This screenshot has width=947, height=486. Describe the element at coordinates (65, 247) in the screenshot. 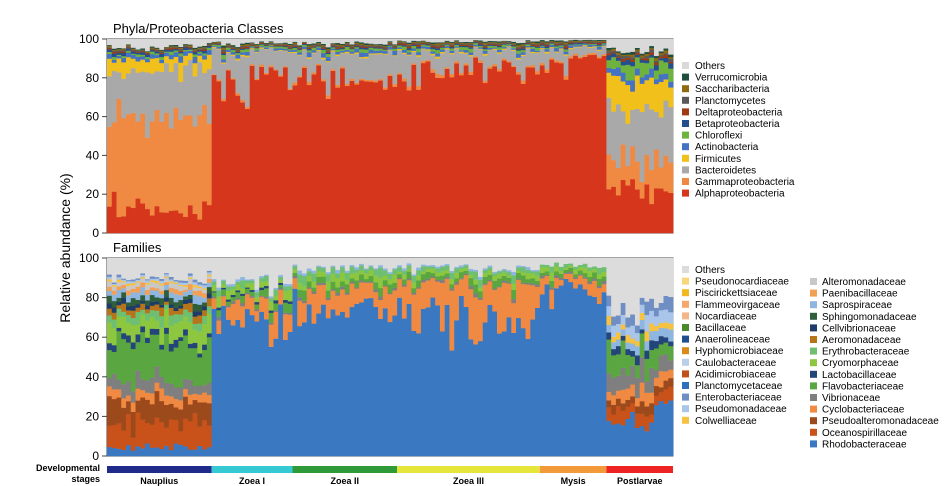

I see `y-axis-label: Relative abundance (%)` at that location.